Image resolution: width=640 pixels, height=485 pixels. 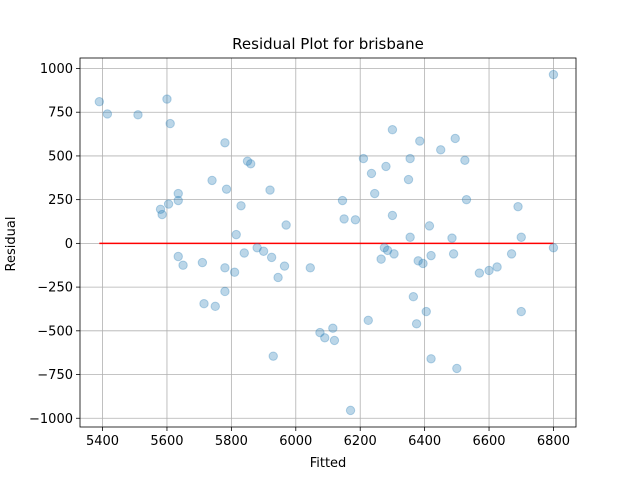 I want to click on x-tick-label: 6200, so click(x=360, y=441).